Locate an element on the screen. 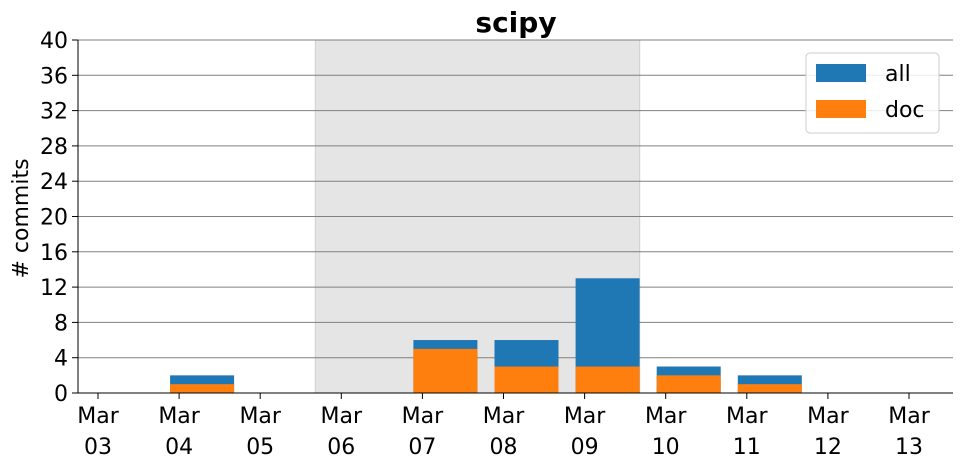 This screenshot has width=966, height=465. x-tick-label: Mar 09 is located at coordinates (585, 432).